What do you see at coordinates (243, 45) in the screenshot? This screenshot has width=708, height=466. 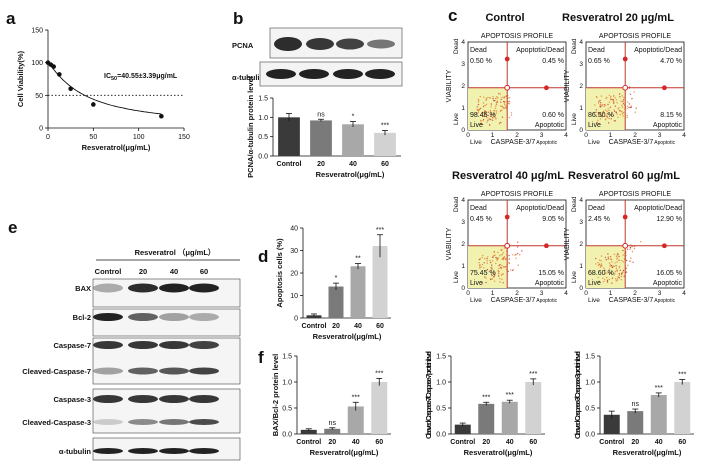 I see `blot-label: PCNA` at bounding box center [243, 45].